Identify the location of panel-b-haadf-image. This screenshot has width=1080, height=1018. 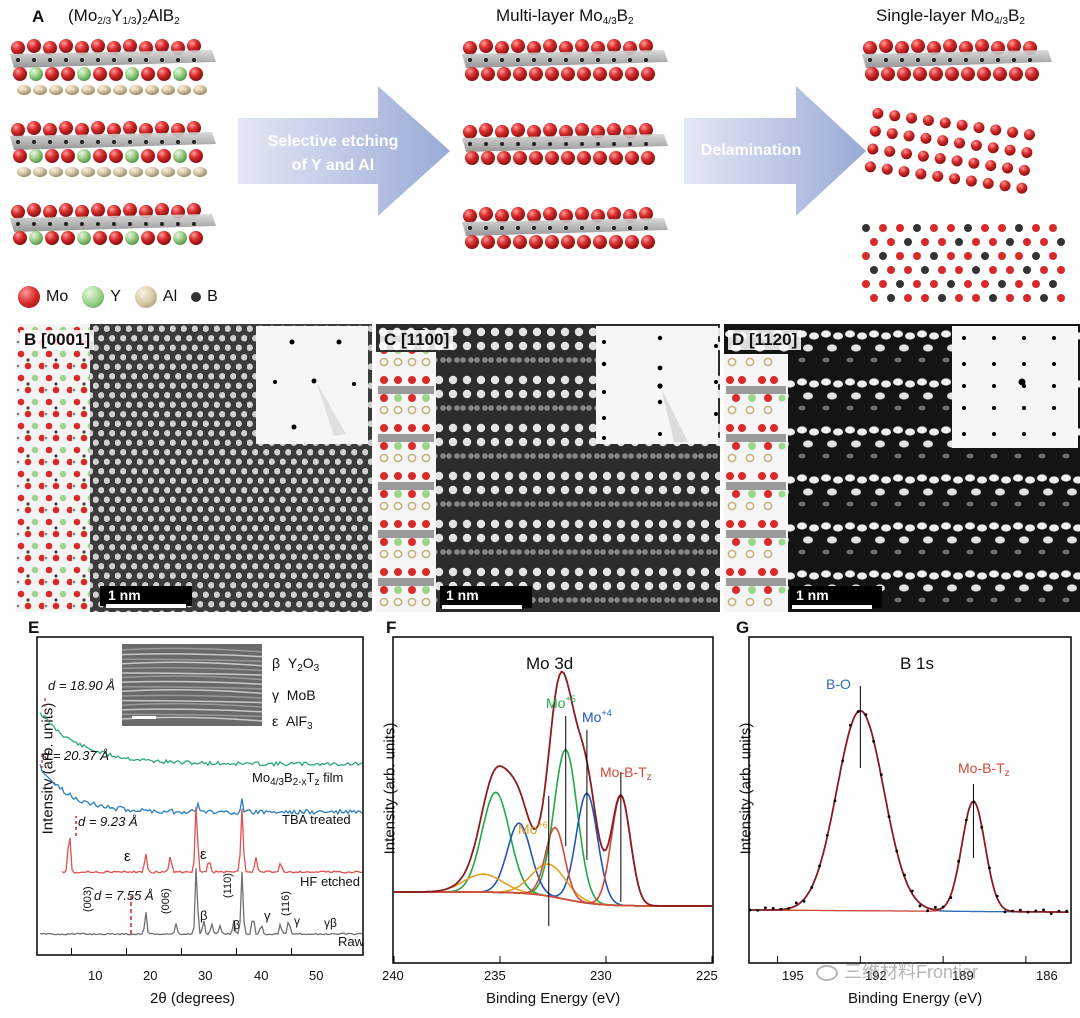
(194, 468).